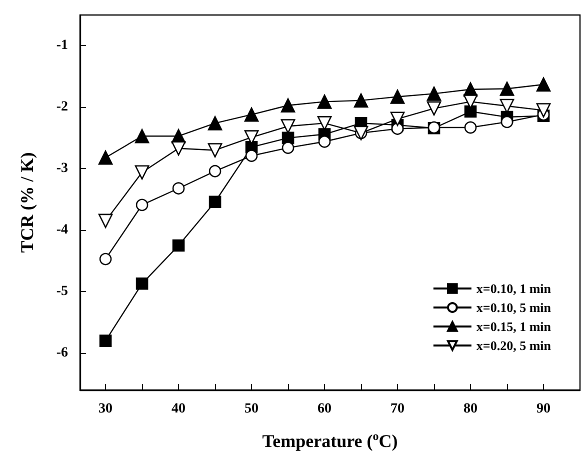  Describe the element at coordinates (179, 409) in the screenshot. I see `x-tick-label: 40` at that location.